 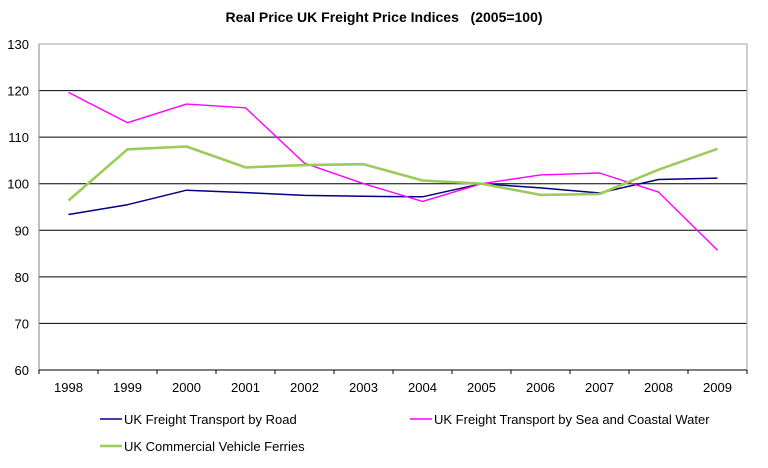 What do you see at coordinates (481, 387) in the screenshot?
I see `x-tick-label: 2005` at bounding box center [481, 387].